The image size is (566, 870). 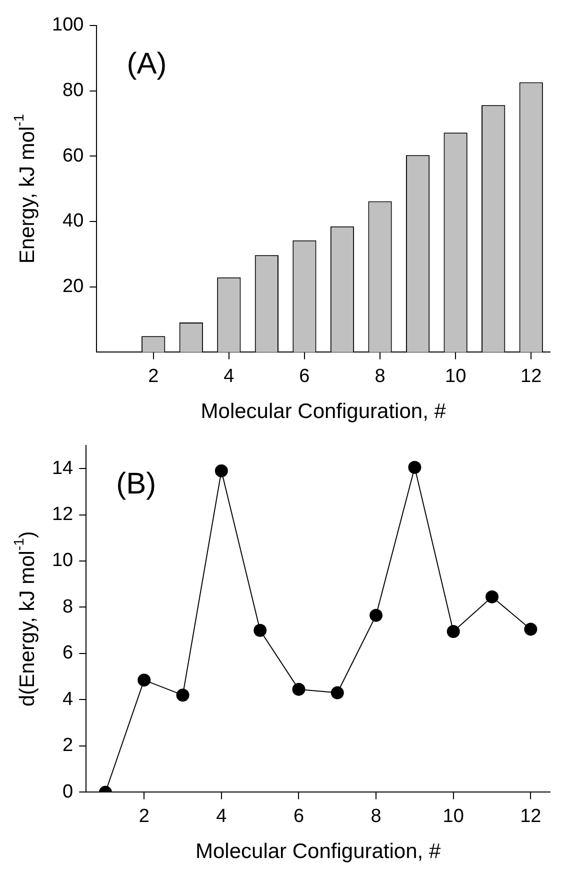 What do you see at coordinates (63, 561) in the screenshot?
I see `y-tick-label: 10` at bounding box center [63, 561].